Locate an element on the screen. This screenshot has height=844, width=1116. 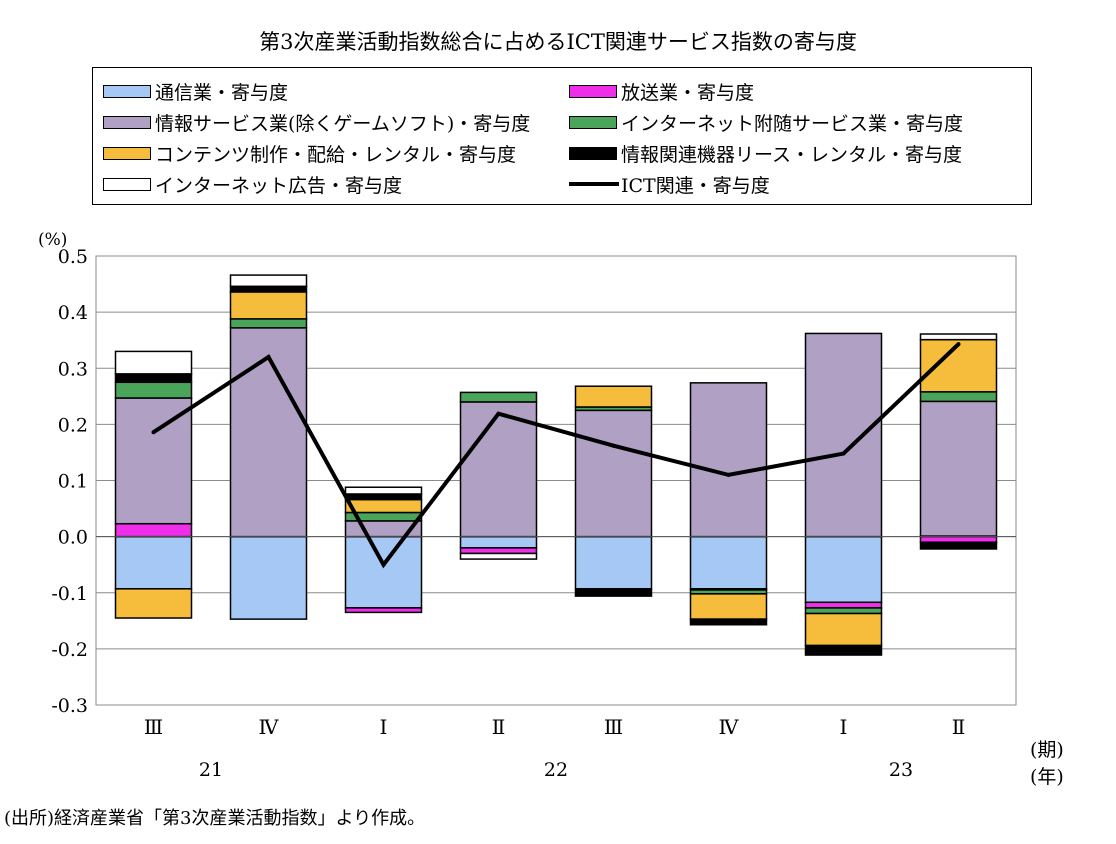
y-tick-label: -0.1 is located at coordinates (69, 594).